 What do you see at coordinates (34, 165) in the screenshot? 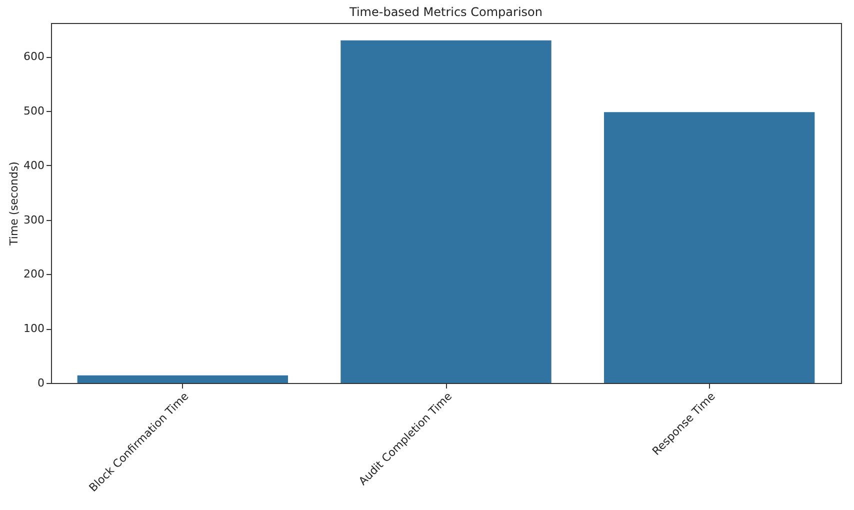
I see `y-tick-label: 400` at bounding box center [34, 165].